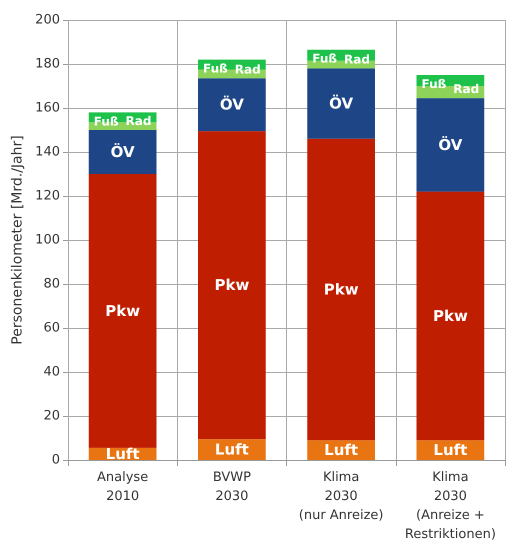 The image size is (519, 550). I want to click on y-tick-label: 120, so click(47, 196).